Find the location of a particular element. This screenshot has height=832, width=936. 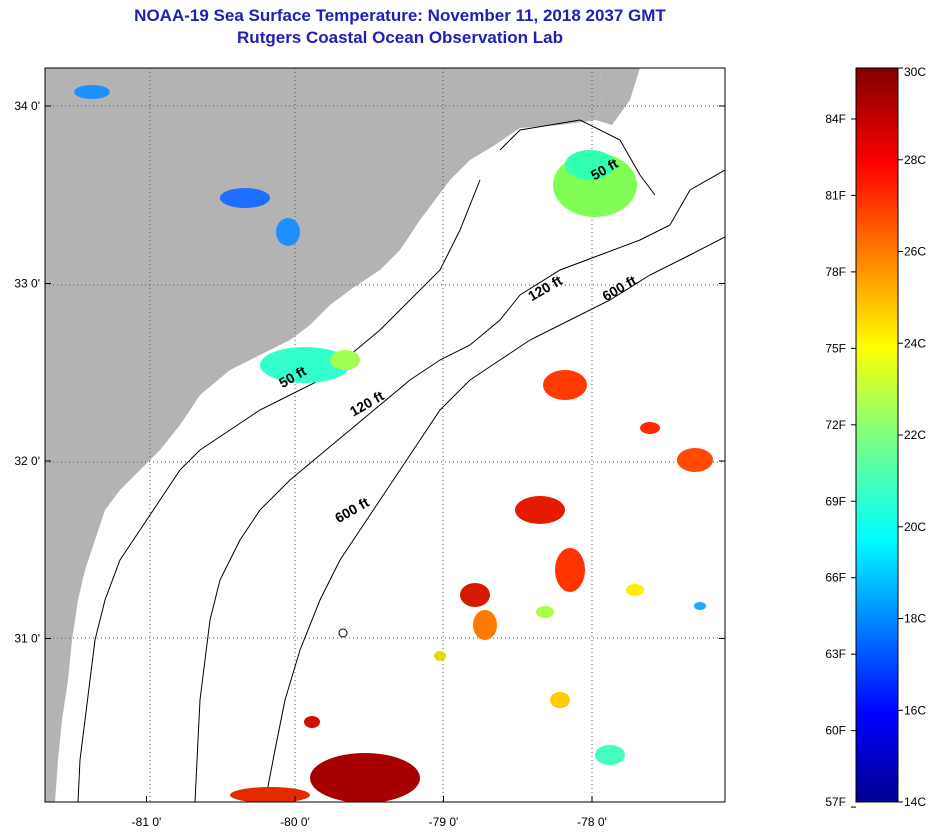

colorbar-f-label: 60F is located at coordinates (835, 731).